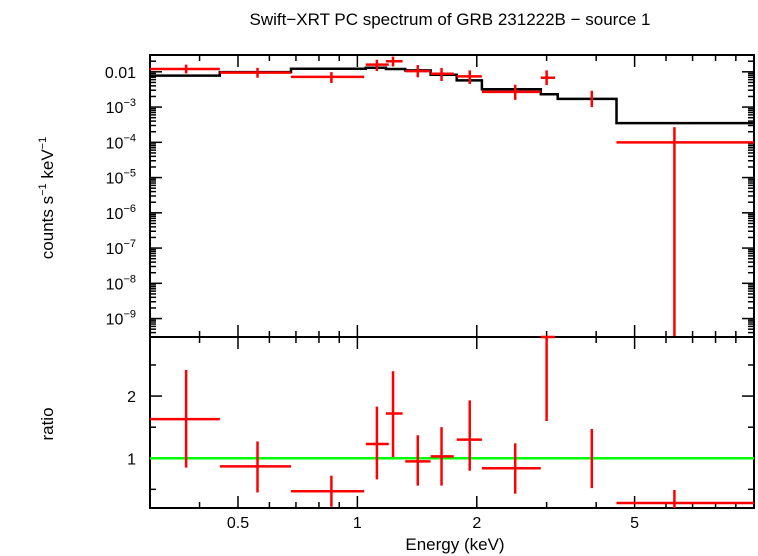 The width and height of the screenshot is (758, 556). Describe the element at coordinates (120, 197) in the screenshot. I see `top-y-tick-labels: 0.01 10⁻³ 10⁻⁴ 10⁻⁵ 10⁻⁶ 10⁻⁷ 10⁻⁸ 10⁻⁹` at that location.